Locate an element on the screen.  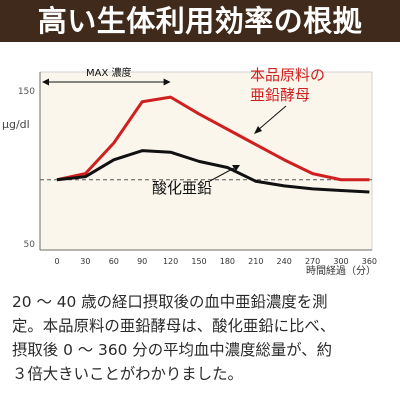
y-tick-label: 150 is located at coordinates (26, 92).